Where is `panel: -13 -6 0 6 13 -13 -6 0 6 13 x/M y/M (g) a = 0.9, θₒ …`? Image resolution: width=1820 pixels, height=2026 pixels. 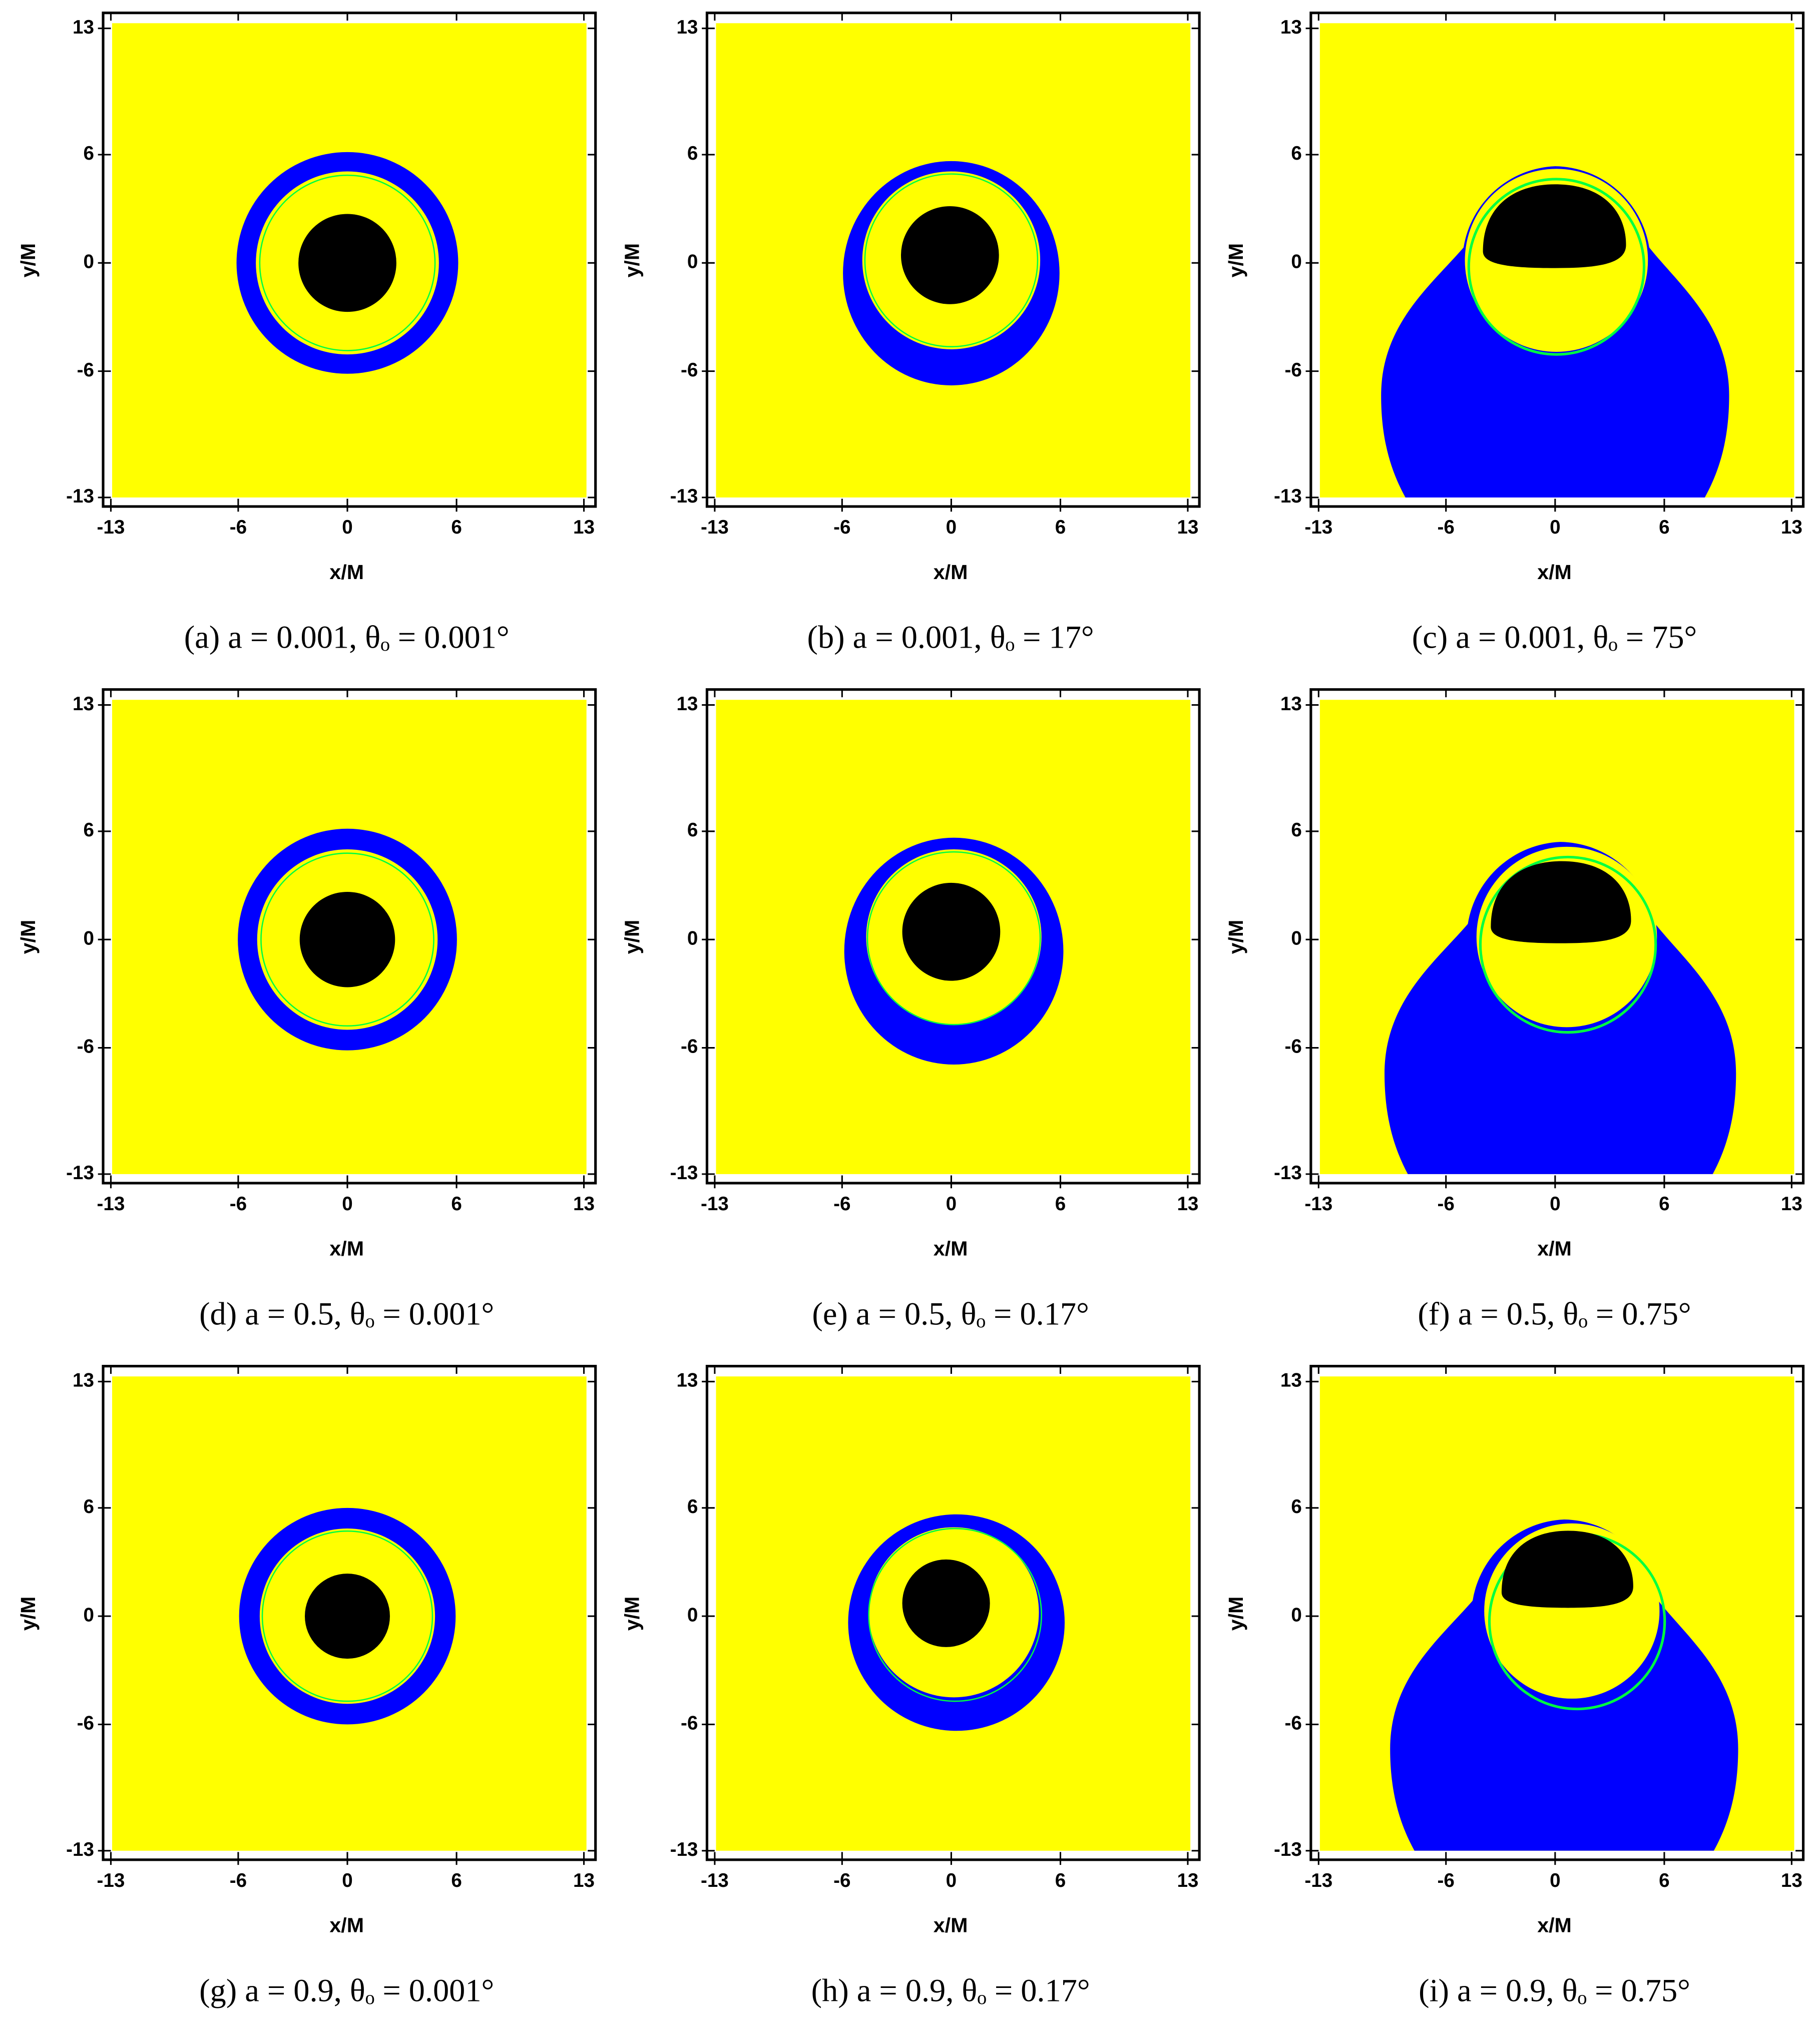
panel: -13 -6 0 6 13 -13 -6 0 6 13 x/M y/M (g) a = 0.9, θₒ … is located at coordinates (307, 1686).